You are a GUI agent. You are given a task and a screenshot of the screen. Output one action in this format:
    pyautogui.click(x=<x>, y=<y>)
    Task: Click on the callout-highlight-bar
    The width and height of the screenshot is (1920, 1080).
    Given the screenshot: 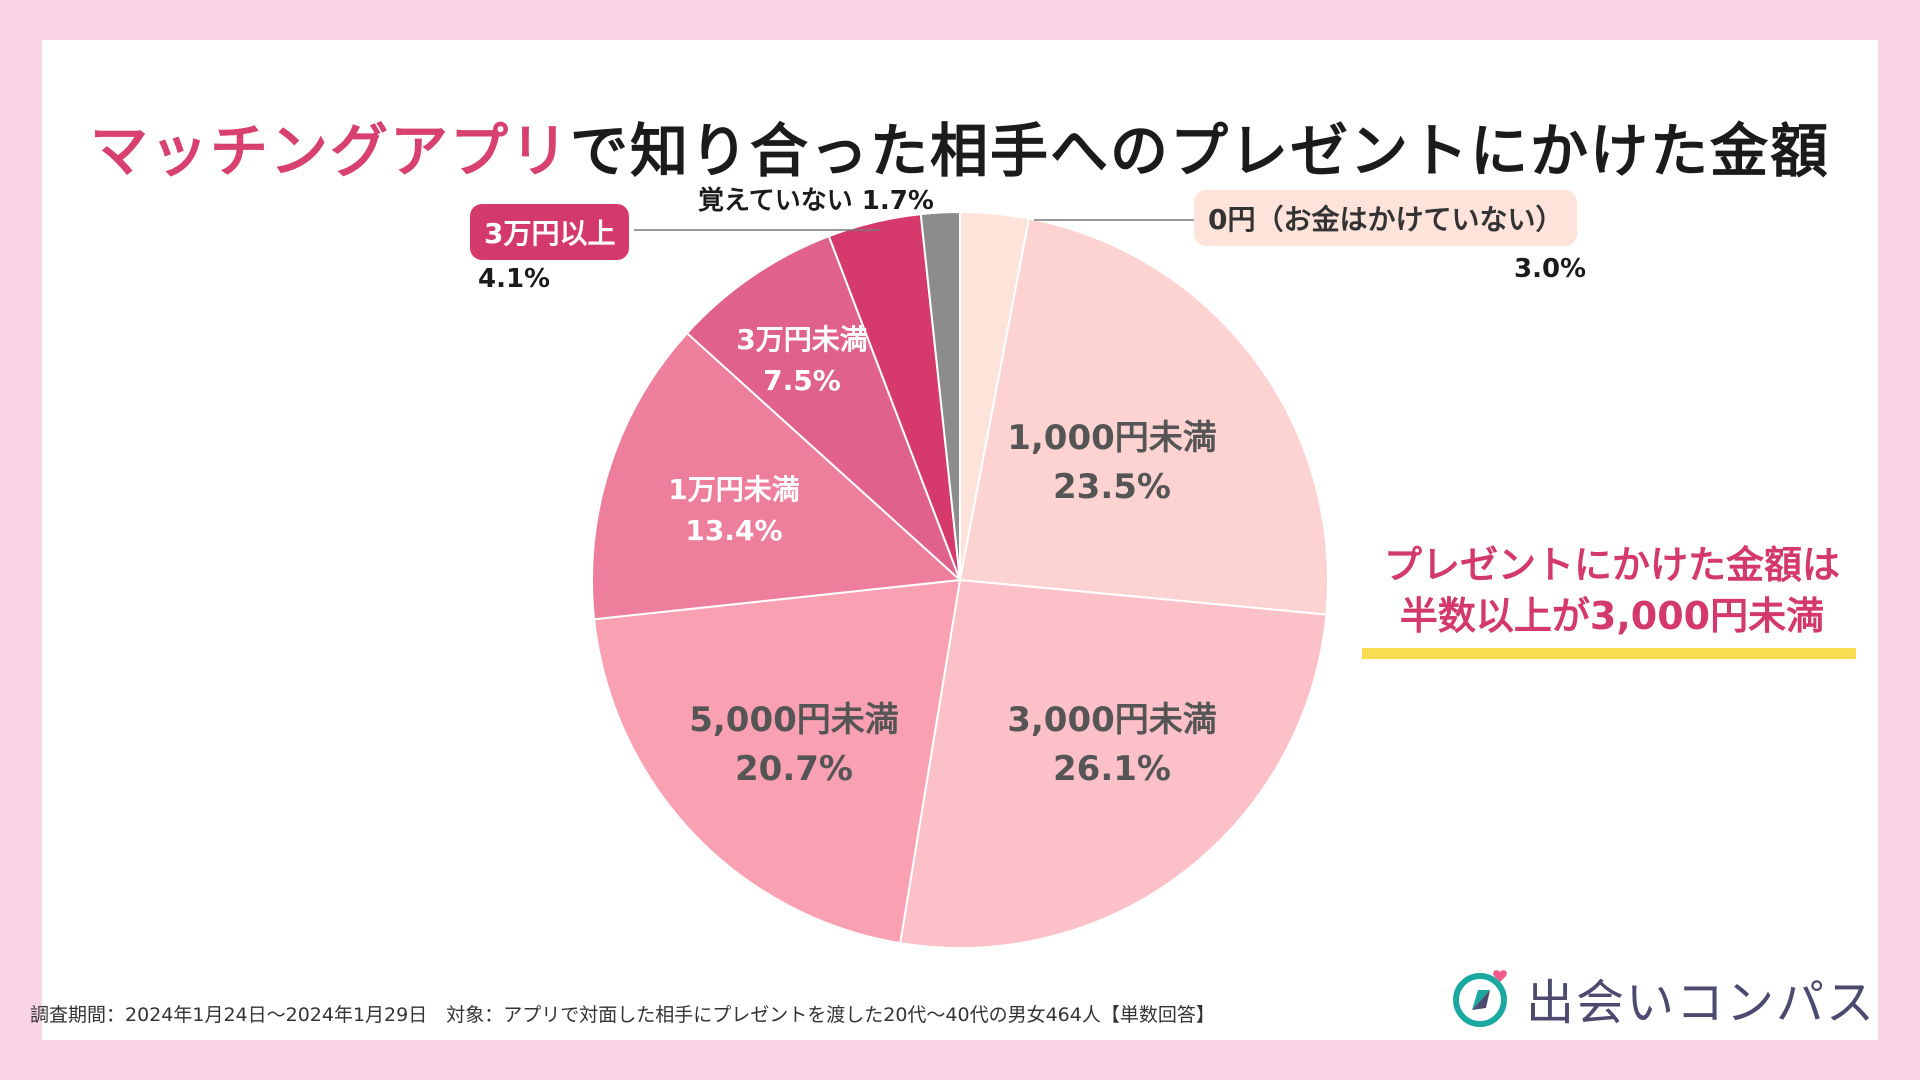 What is the action you would take?
    pyautogui.click(x=1609, y=653)
    